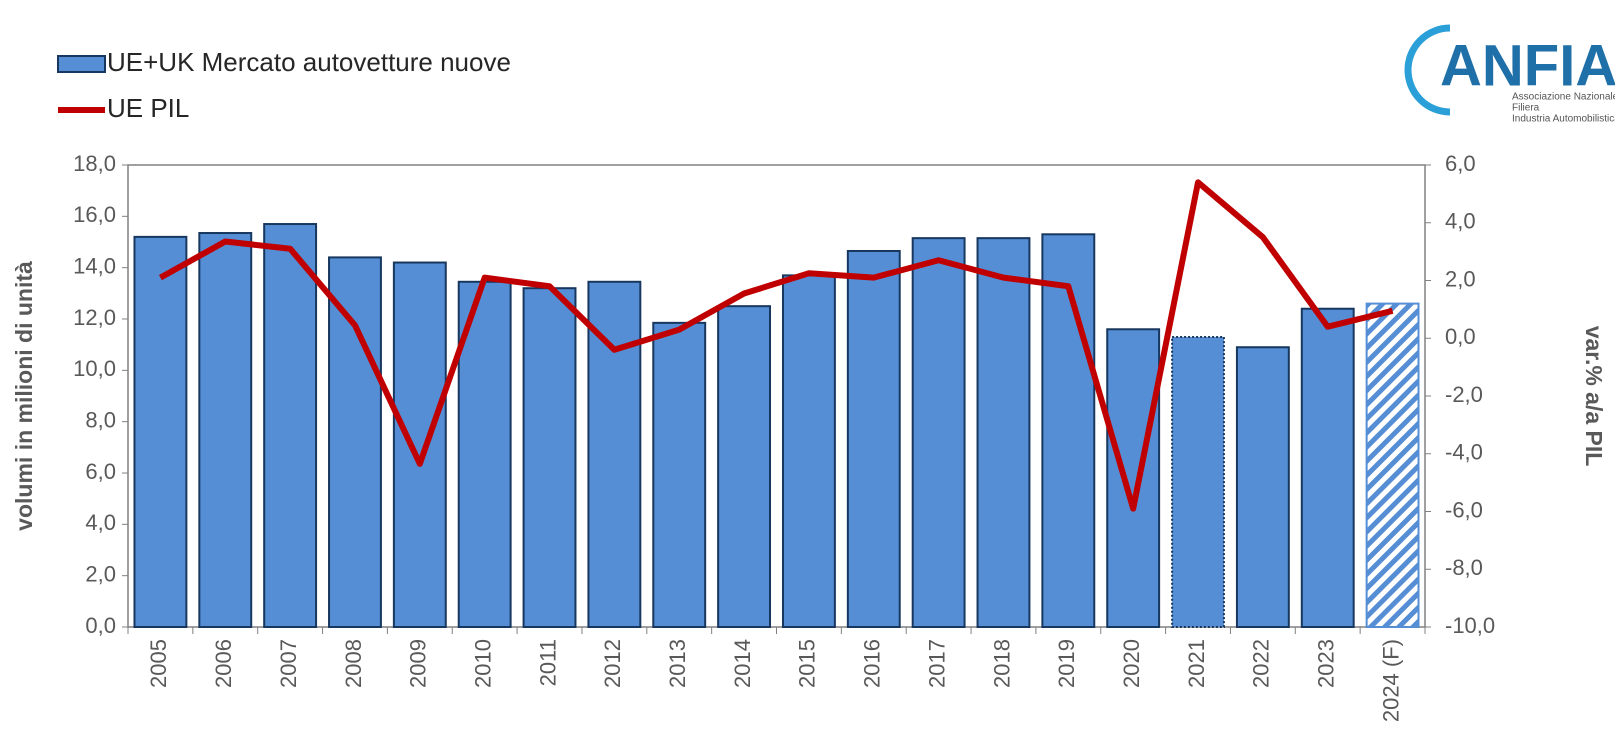 This screenshot has width=1615, height=746. What do you see at coordinates (223, 663) in the screenshot?
I see `x-tick-label: 2006` at bounding box center [223, 663].